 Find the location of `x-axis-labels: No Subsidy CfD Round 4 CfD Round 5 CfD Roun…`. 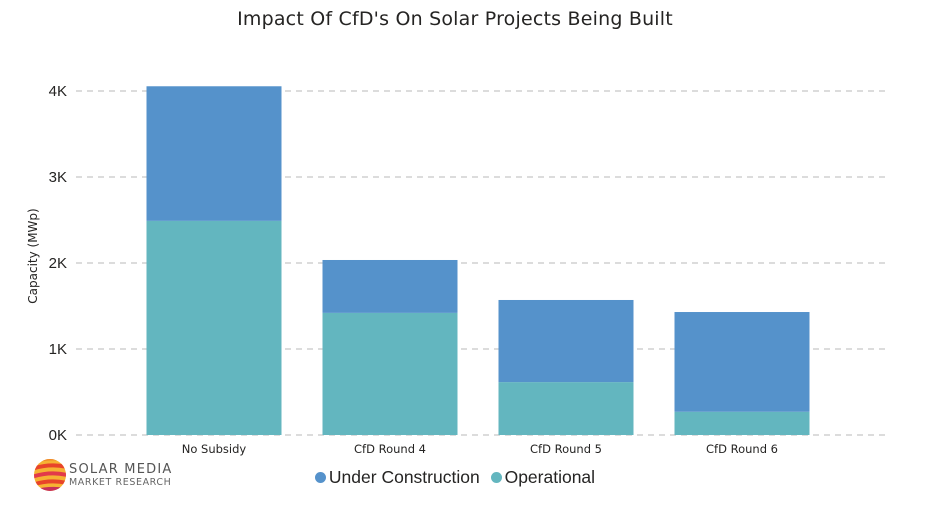

x-axis-labels: No Subsidy CfD Round 4 CfD Round 5 CfD Roun… is located at coordinates (480, 449).